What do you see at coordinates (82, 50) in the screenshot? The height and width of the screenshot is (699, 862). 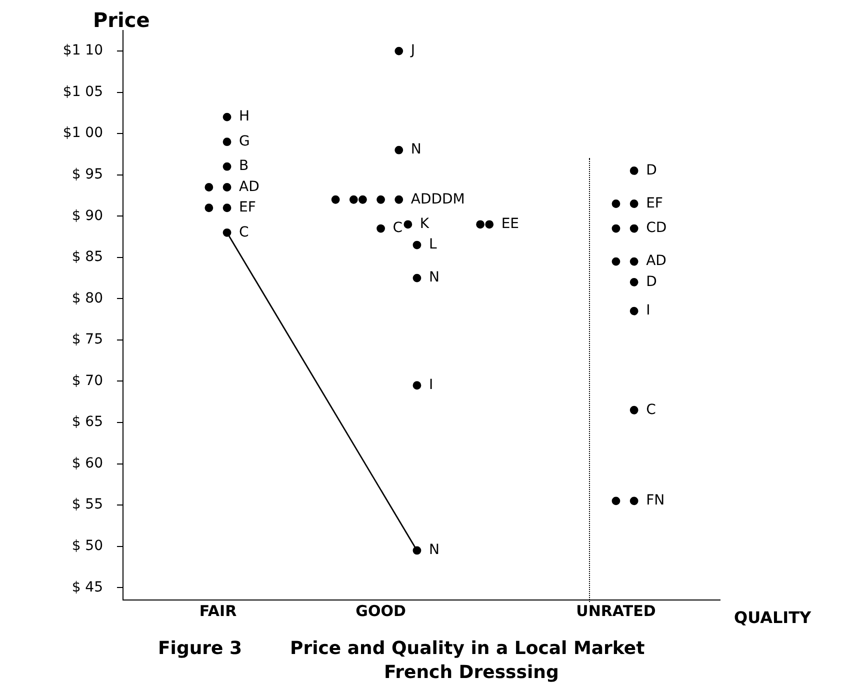 I see `y-tick-label: $1 10` at bounding box center [82, 50].